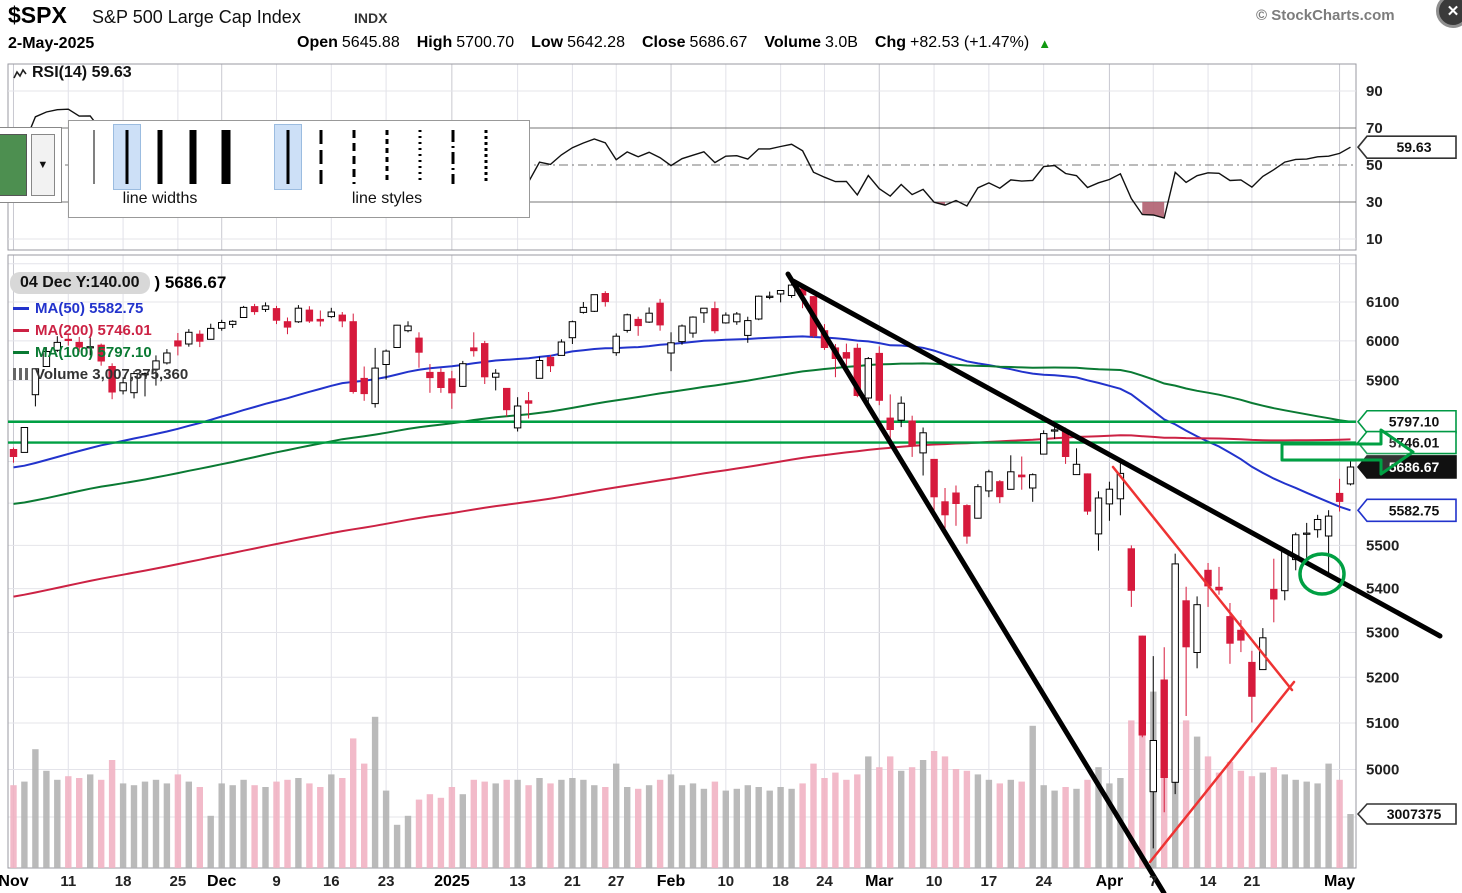 This screenshot has height=893, width=1462. What do you see at coordinates (100, 352) in the screenshot?
I see `legend-ma100: MA(100) 5797.10` at bounding box center [100, 352].